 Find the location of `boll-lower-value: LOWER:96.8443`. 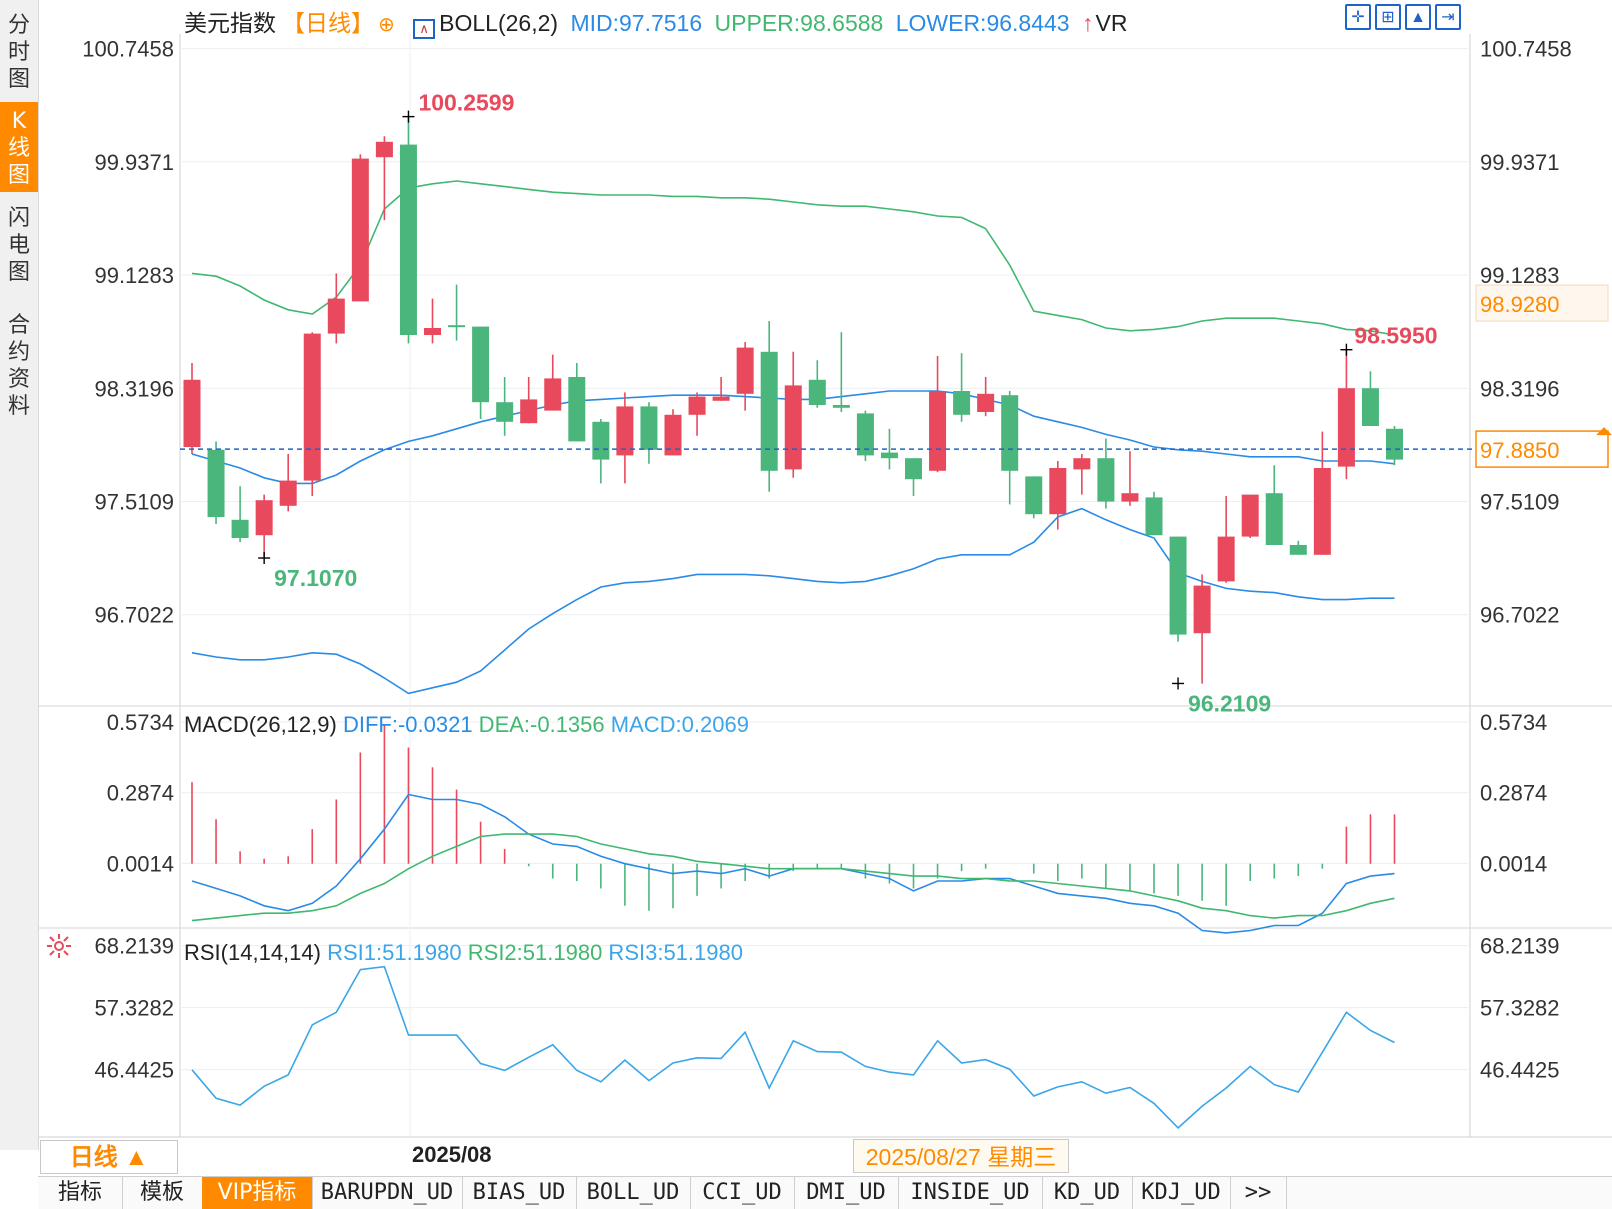

boll-lower-value: LOWER:96.8443 is located at coordinates (982, 23).